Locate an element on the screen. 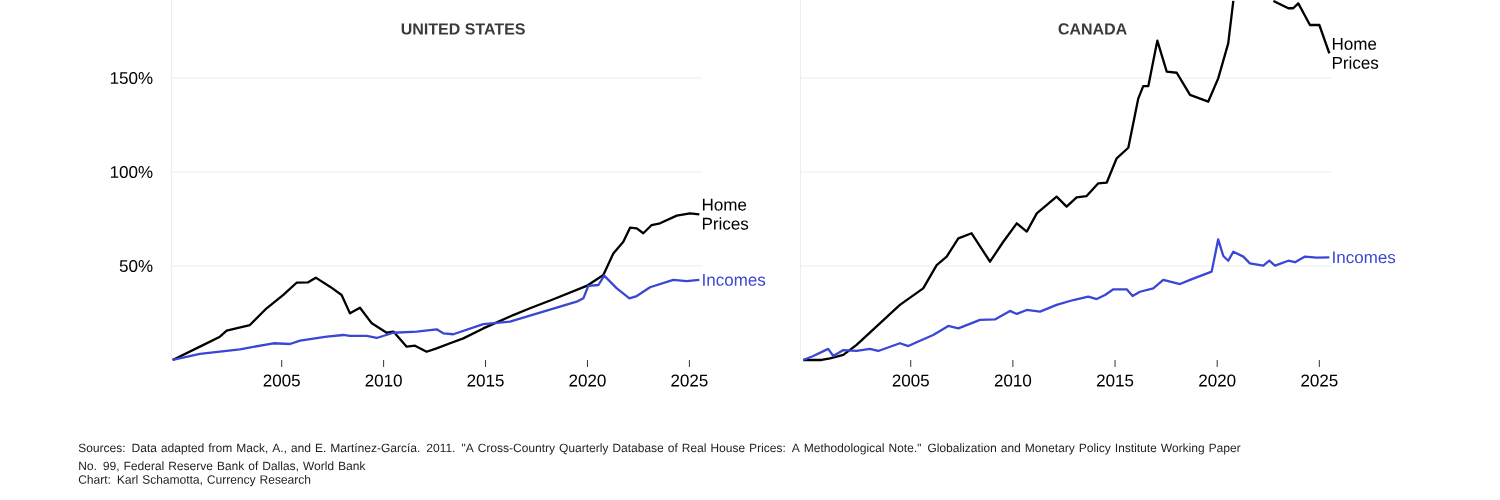  y-tick-label: 100% is located at coordinates (131, 172).